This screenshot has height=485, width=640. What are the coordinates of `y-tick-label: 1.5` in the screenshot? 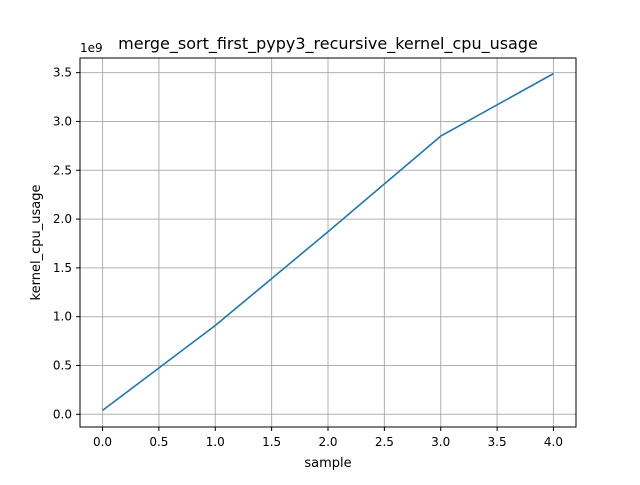 It's located at (62, 268).